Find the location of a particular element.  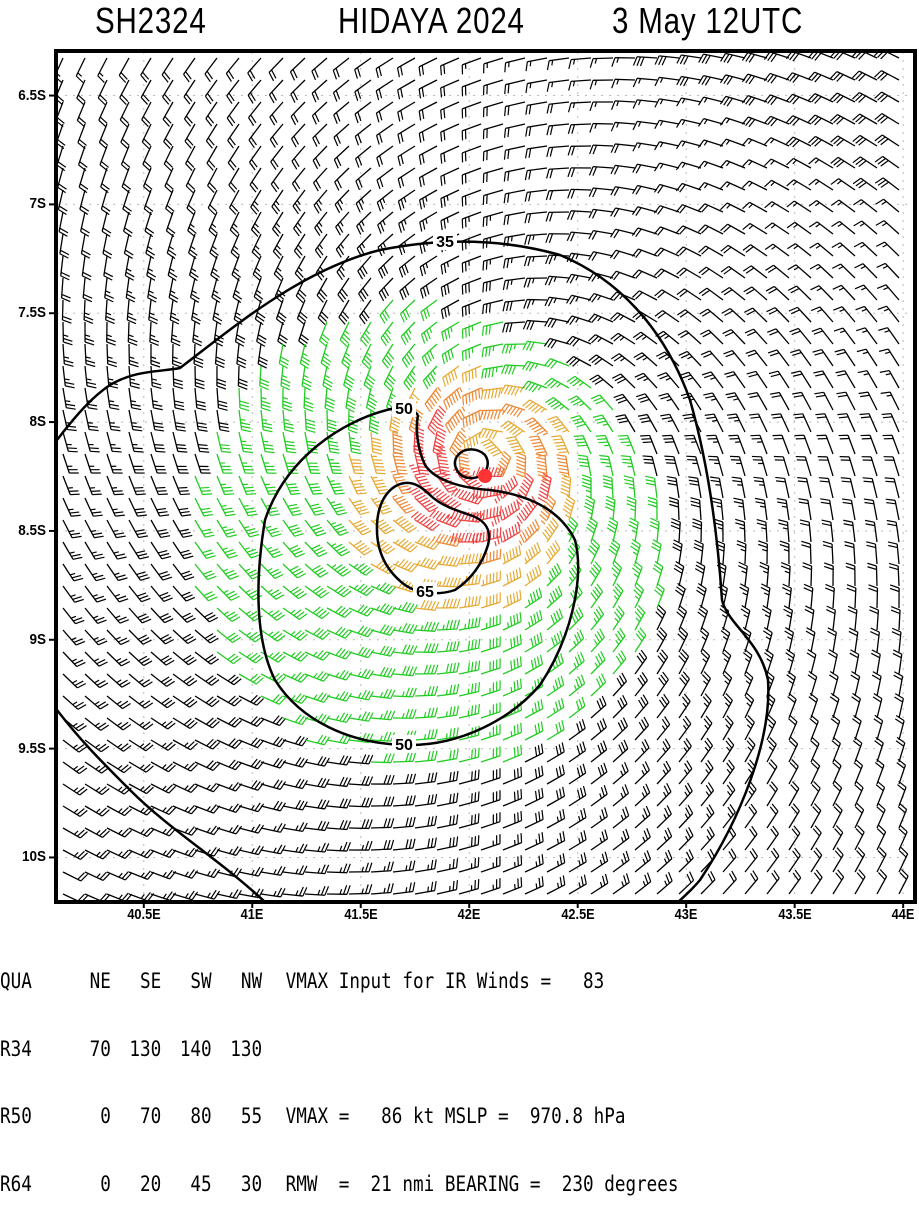

x-tick-label: 42.5E is located at coordinates (577, 914).